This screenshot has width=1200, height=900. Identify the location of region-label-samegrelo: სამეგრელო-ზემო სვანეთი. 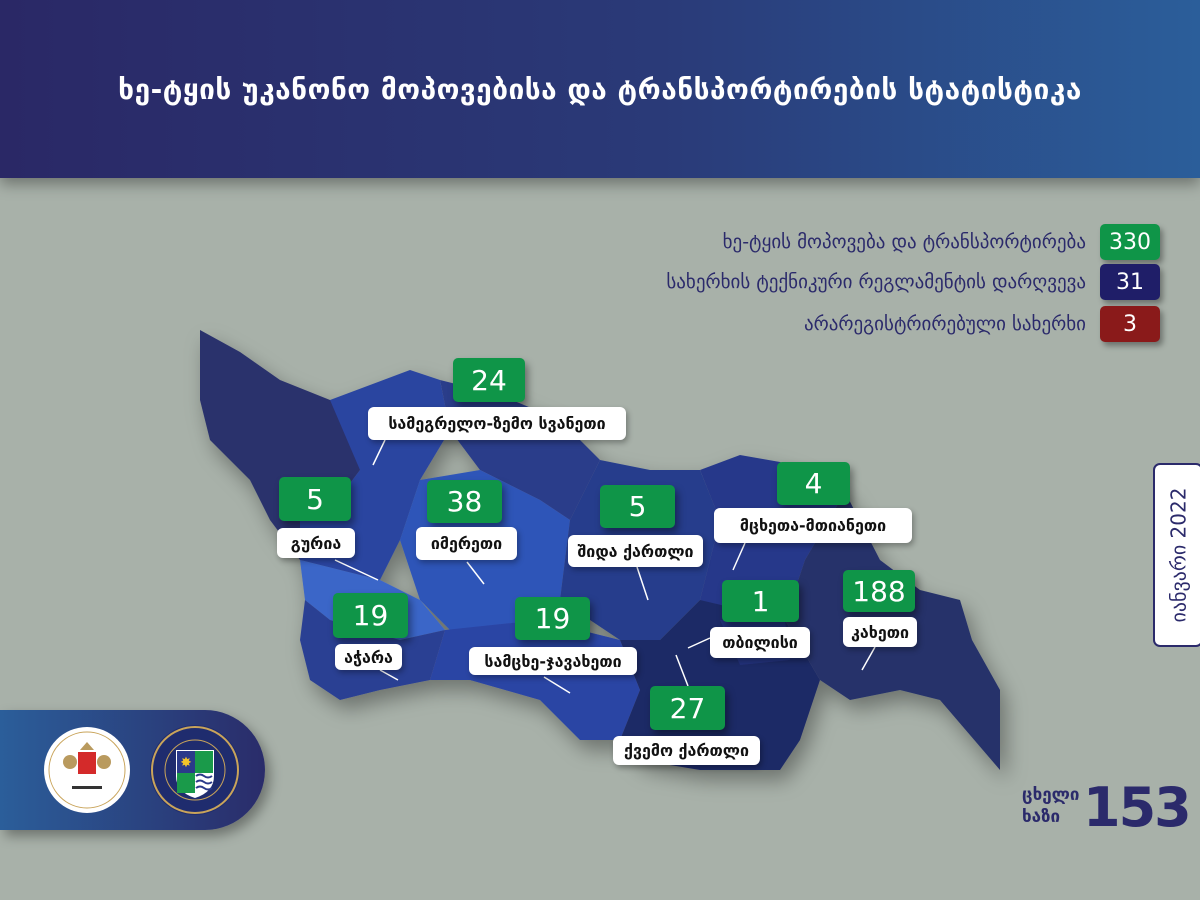
(497, 423).